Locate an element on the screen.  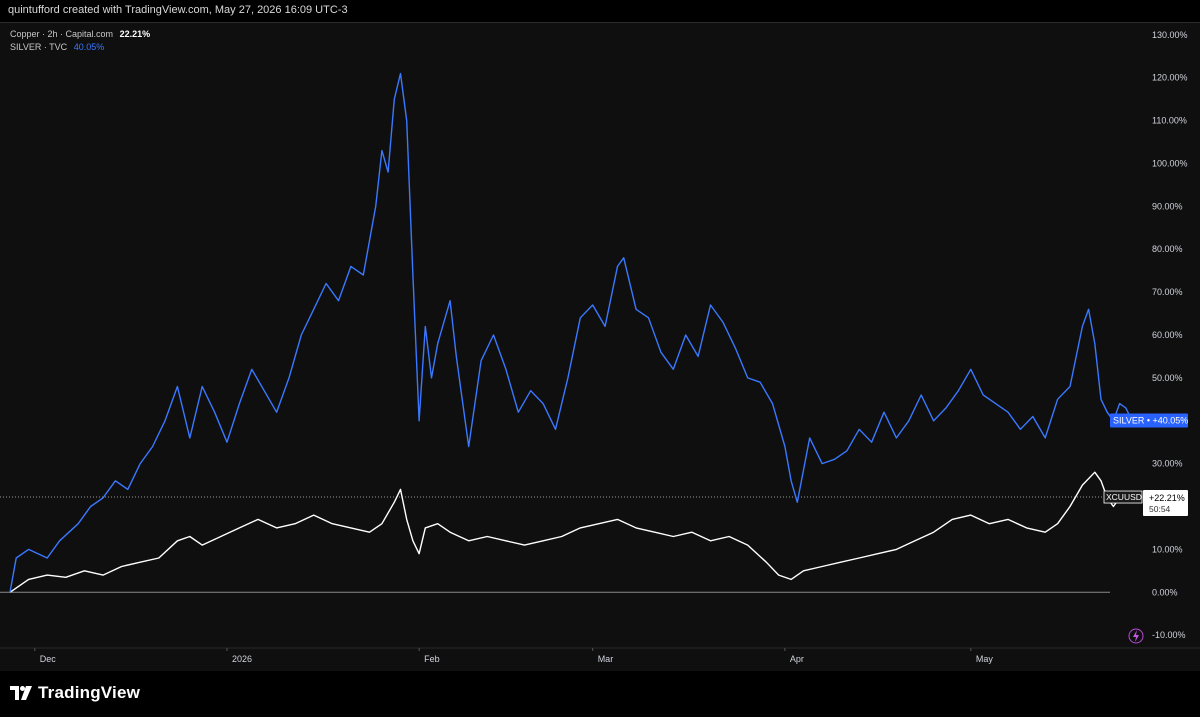
footer is located at coordinates (600, 694).